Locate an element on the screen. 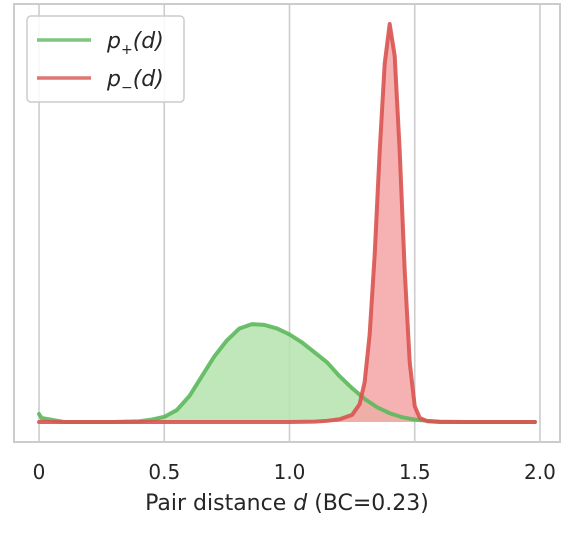 The image size is (575, 533). x-axis-label: Pair distance d (BC=0.23) is located at coordinates (287, 503).